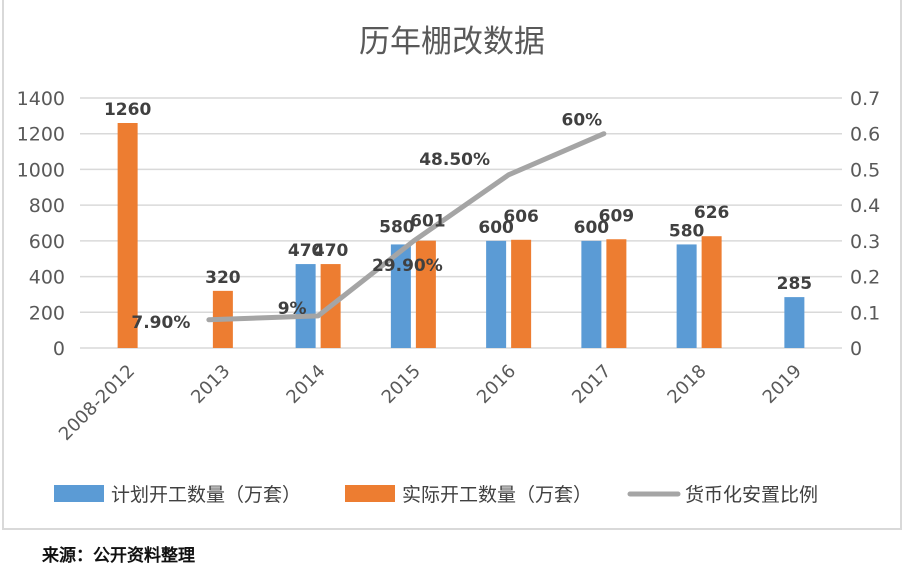  What do you see at coordinates (782, 384) in the screenshot?
I see `x-tick-label: 2019` at bounding box center [782, 384].